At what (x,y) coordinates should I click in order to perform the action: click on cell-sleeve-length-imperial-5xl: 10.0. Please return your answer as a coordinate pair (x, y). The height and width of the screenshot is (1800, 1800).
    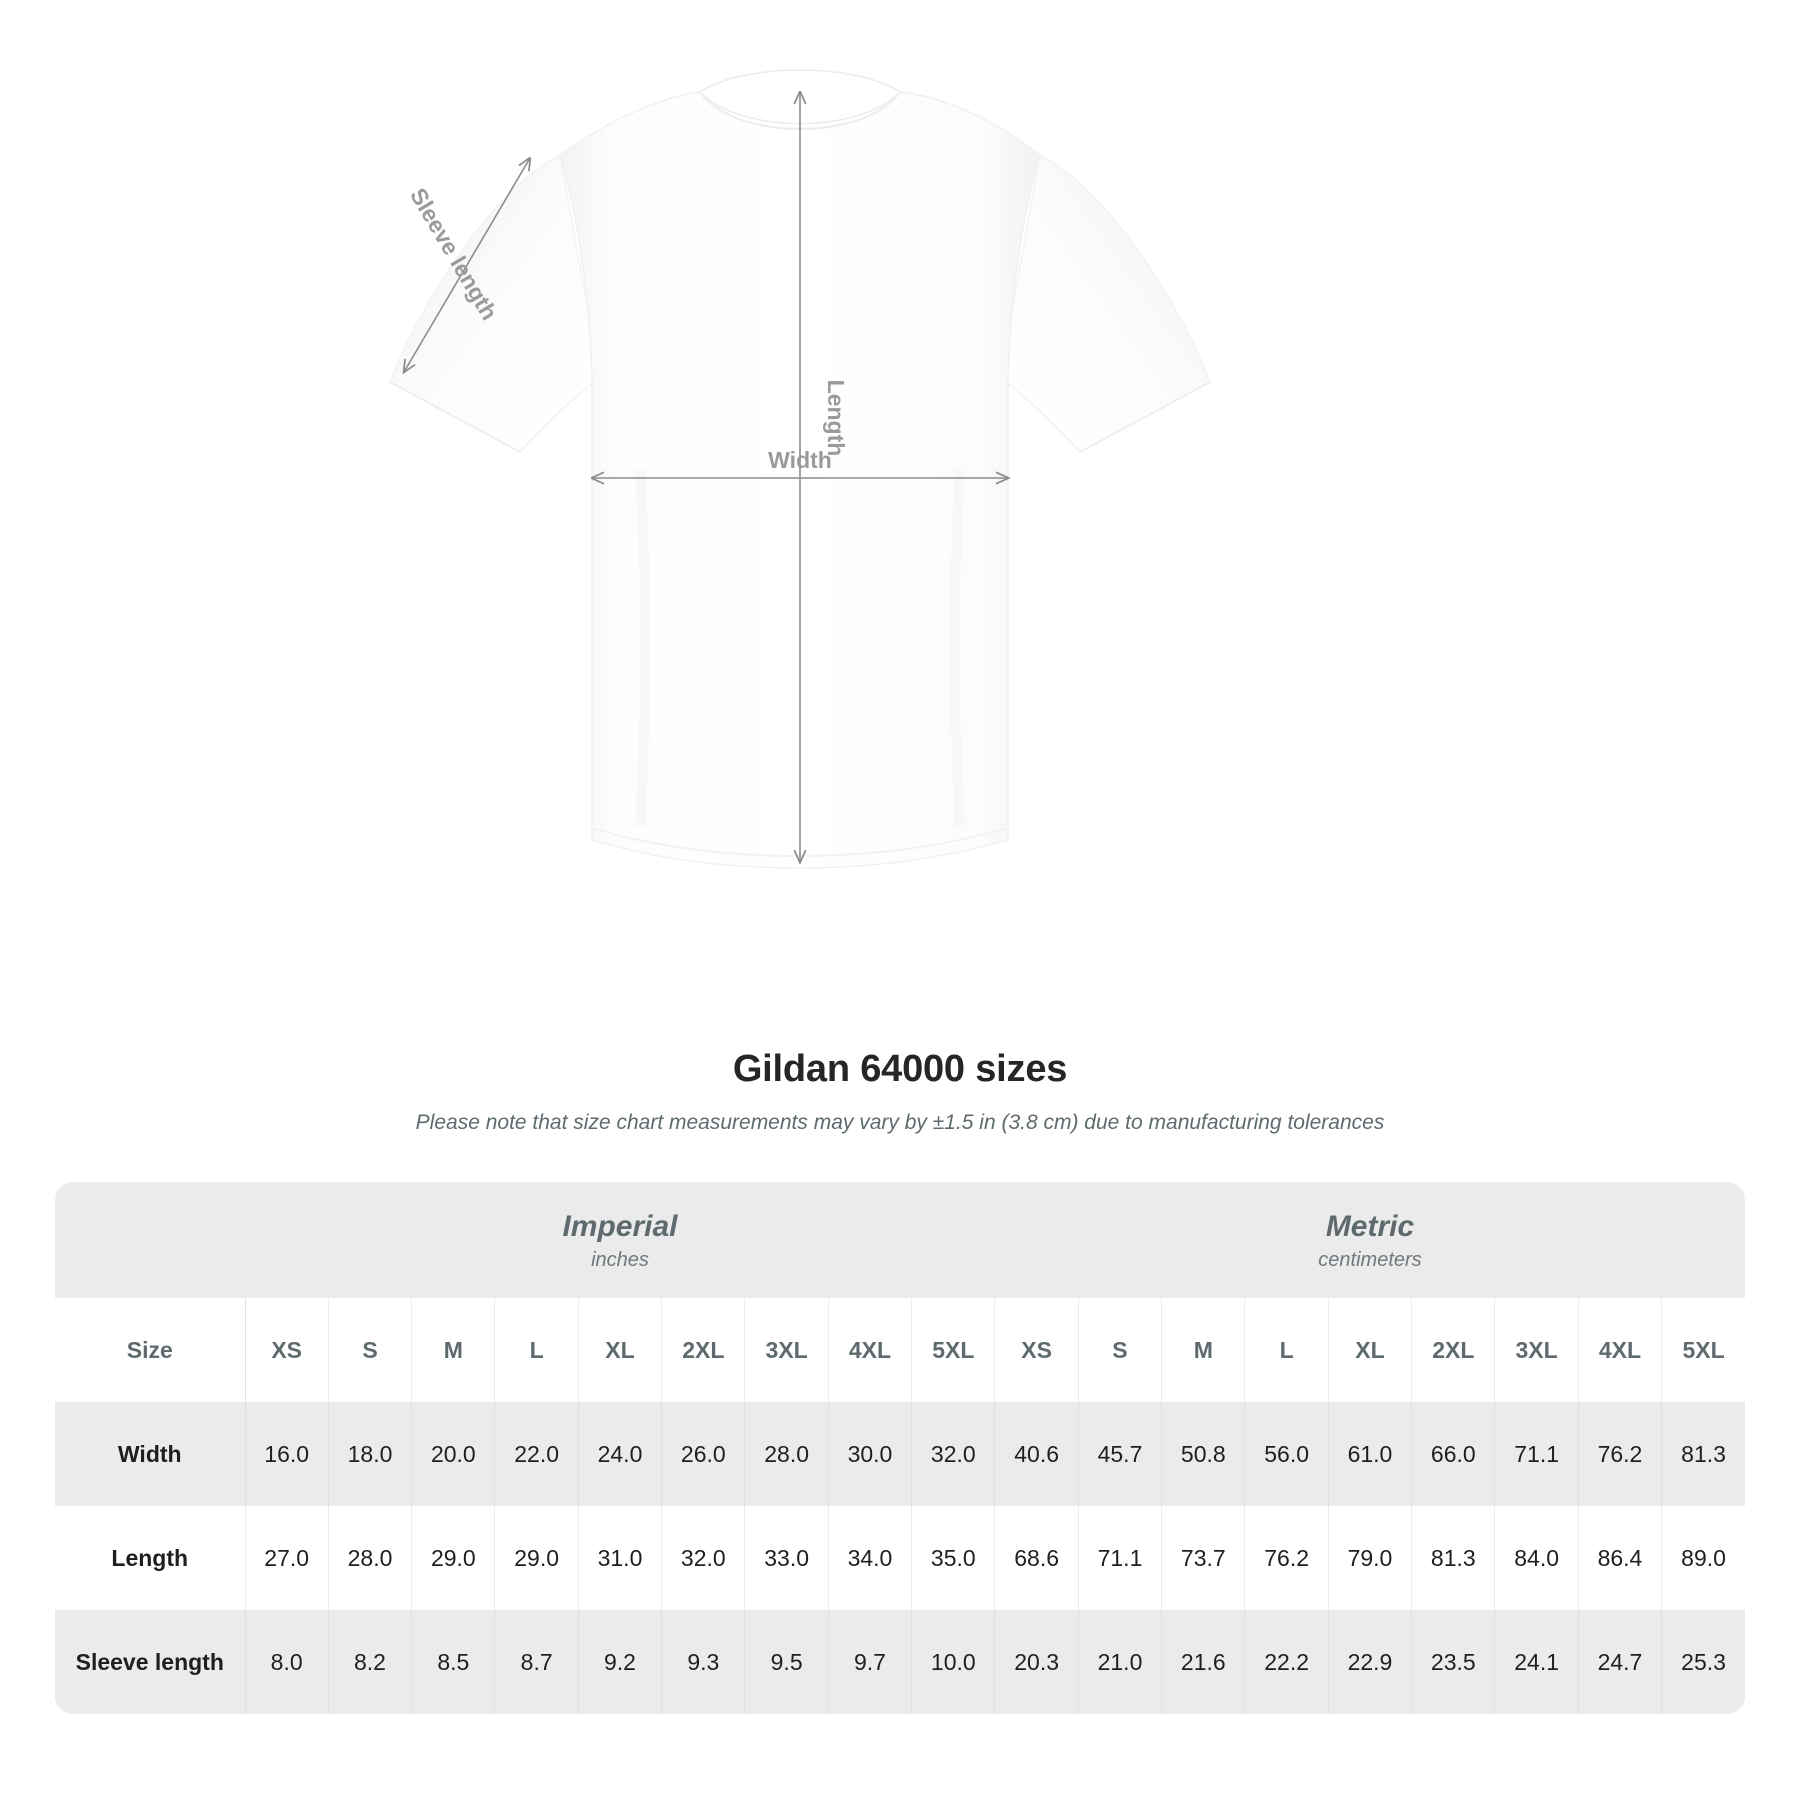
    Looking at the image, I should click on (953, 1662).